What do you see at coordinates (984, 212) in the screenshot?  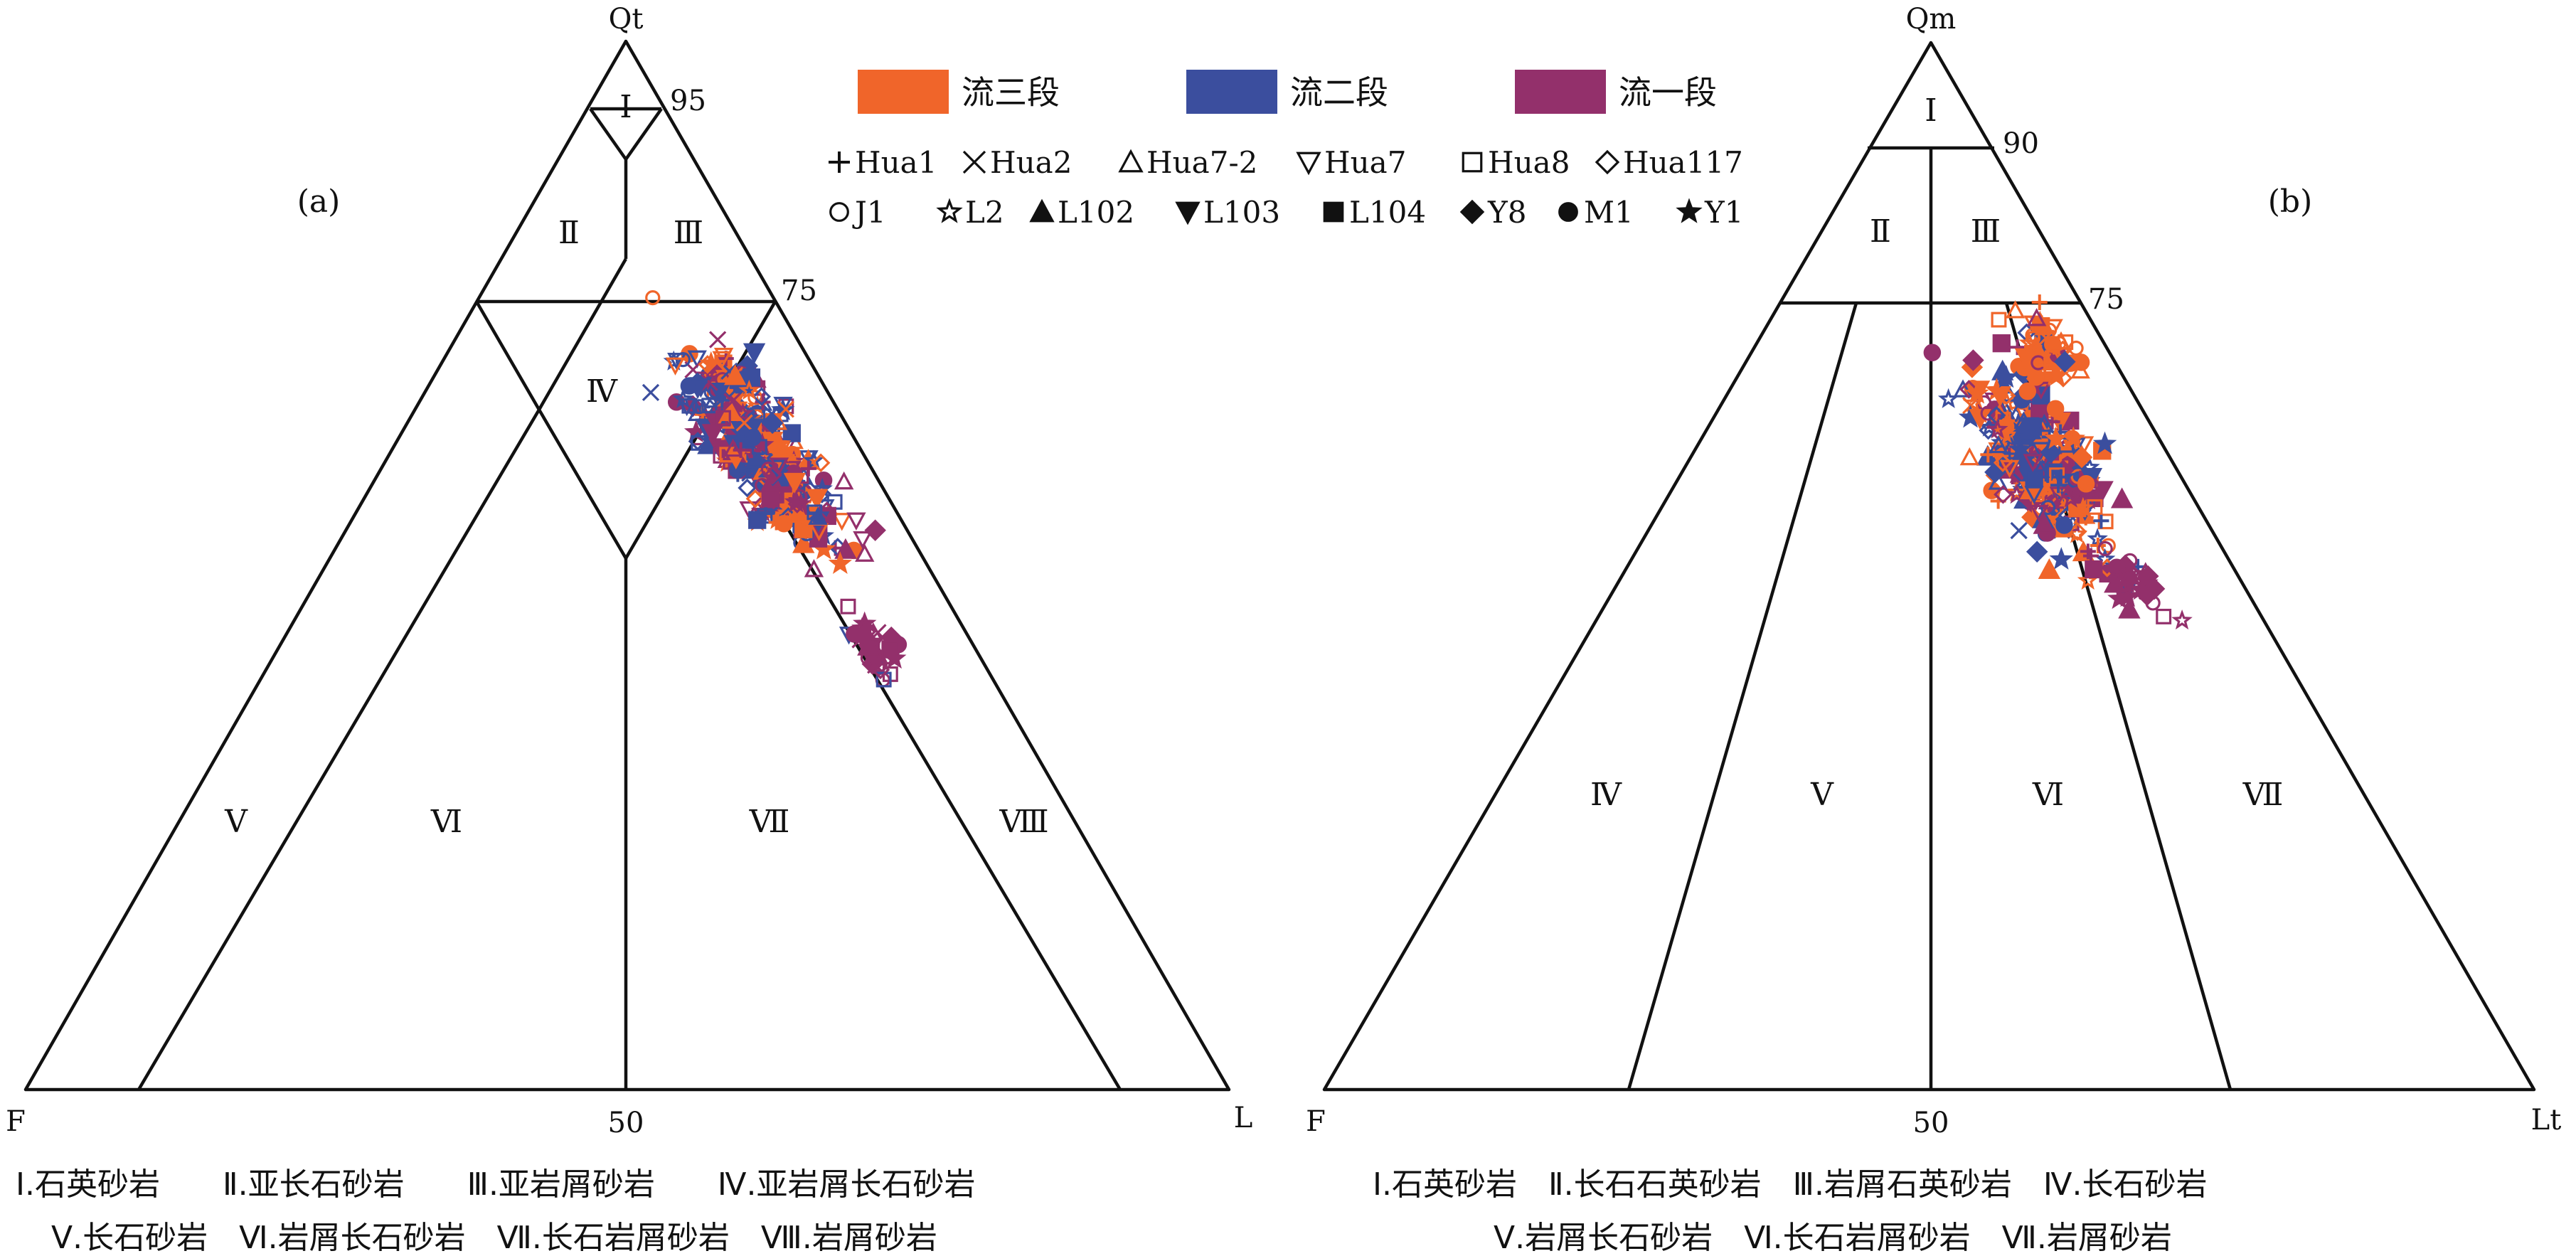 I see `legend-label-l2: L2` at bounding box center [984, 212].